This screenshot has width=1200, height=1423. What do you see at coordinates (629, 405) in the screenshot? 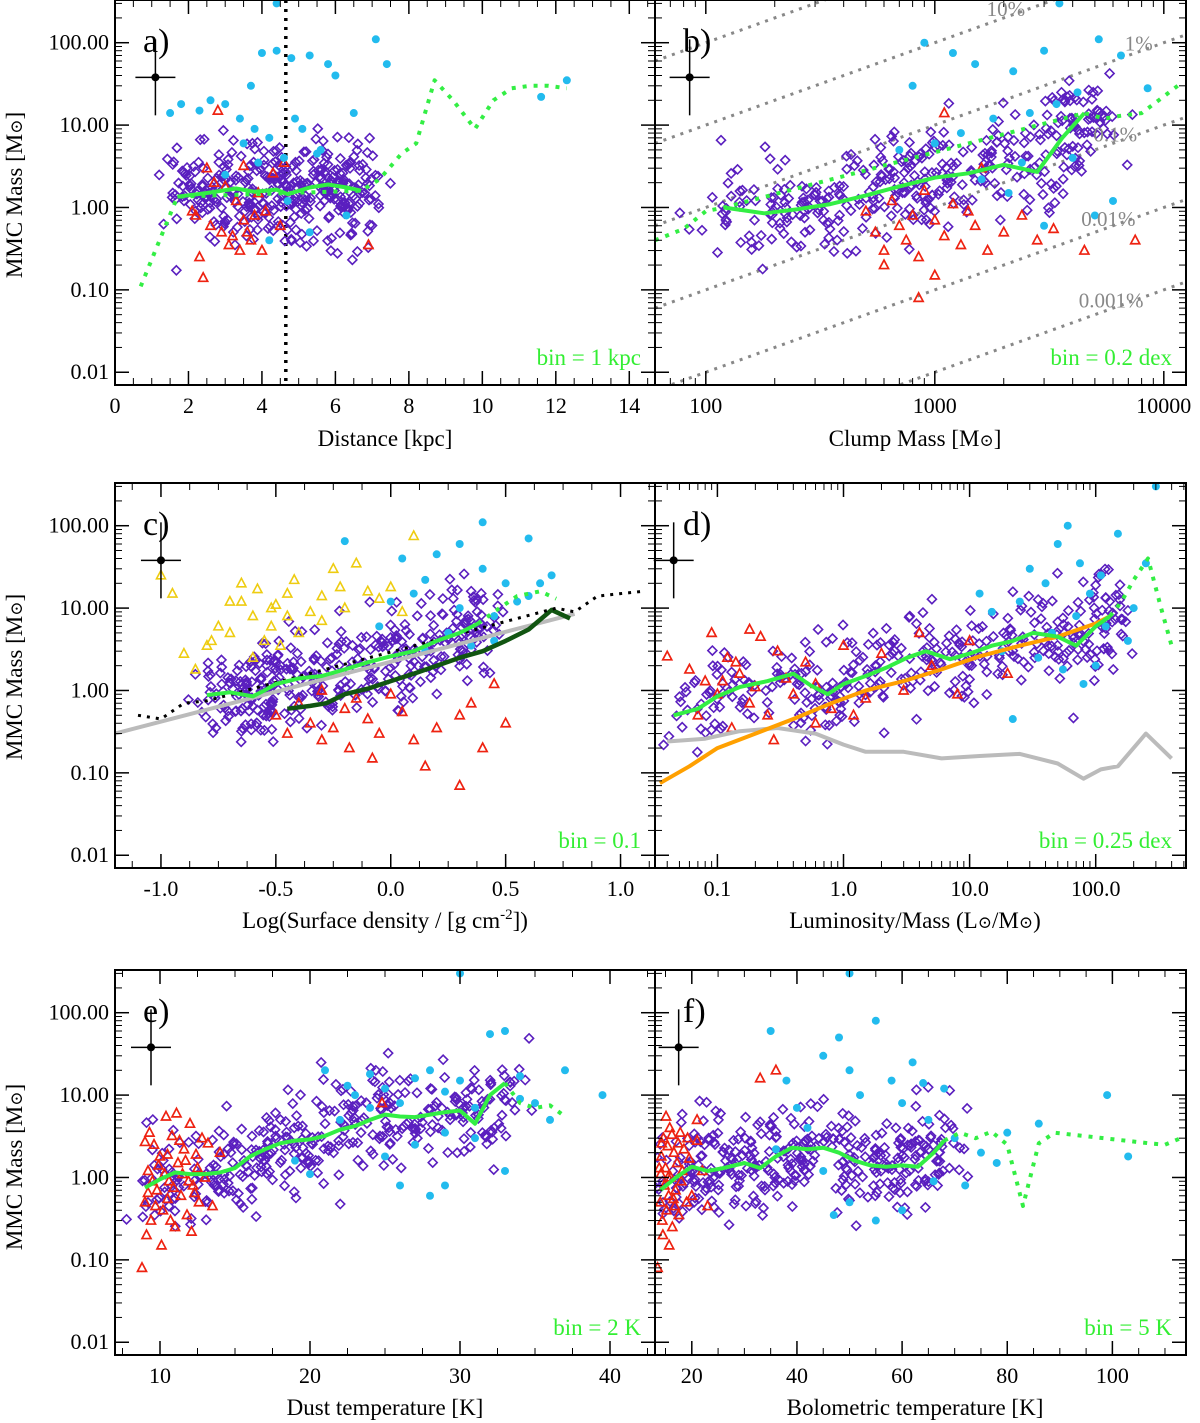
I see `x-tick-label: 14` at bounding box center [629, 405].